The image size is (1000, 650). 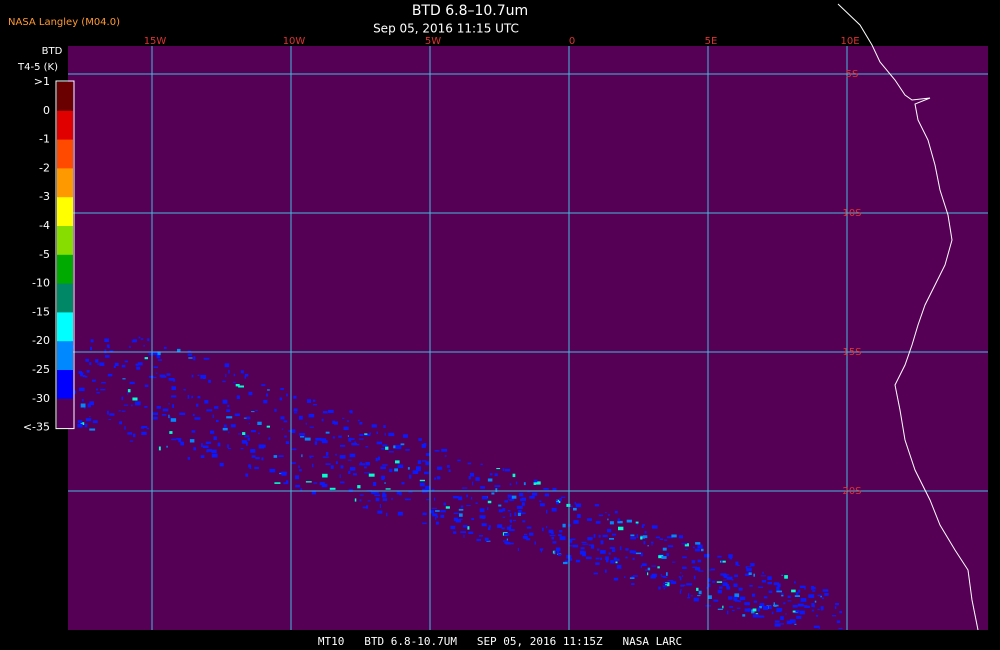 What do you see at coordinates (44, 254) in the screenshot?
I see `colorbar-label: -5` at bounding box center [44, 254].